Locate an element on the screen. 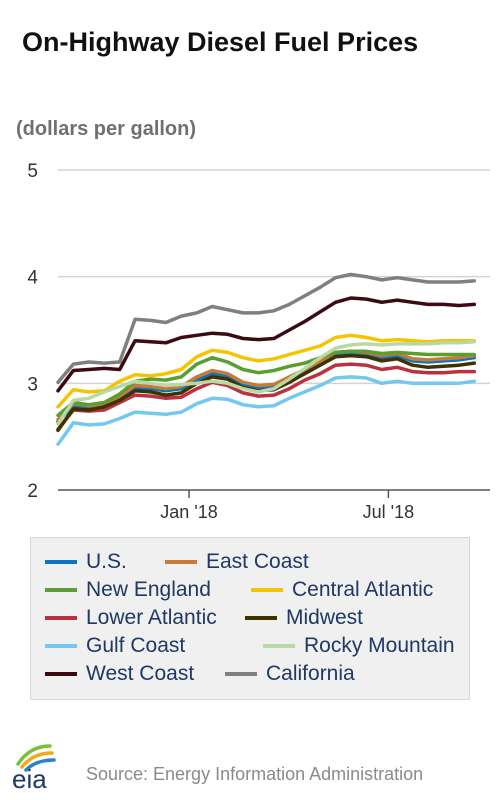 This screenshot has width=500, height=800. legend-label: New England is located at coordinates (148, 589).